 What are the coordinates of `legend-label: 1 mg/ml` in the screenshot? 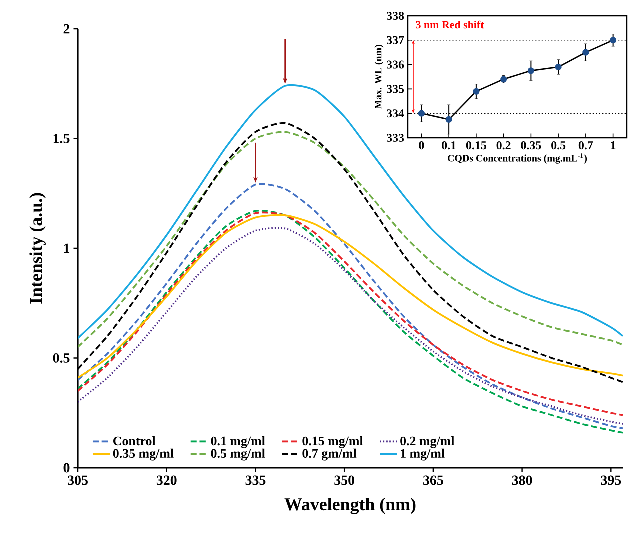 It's located at (423, 454).